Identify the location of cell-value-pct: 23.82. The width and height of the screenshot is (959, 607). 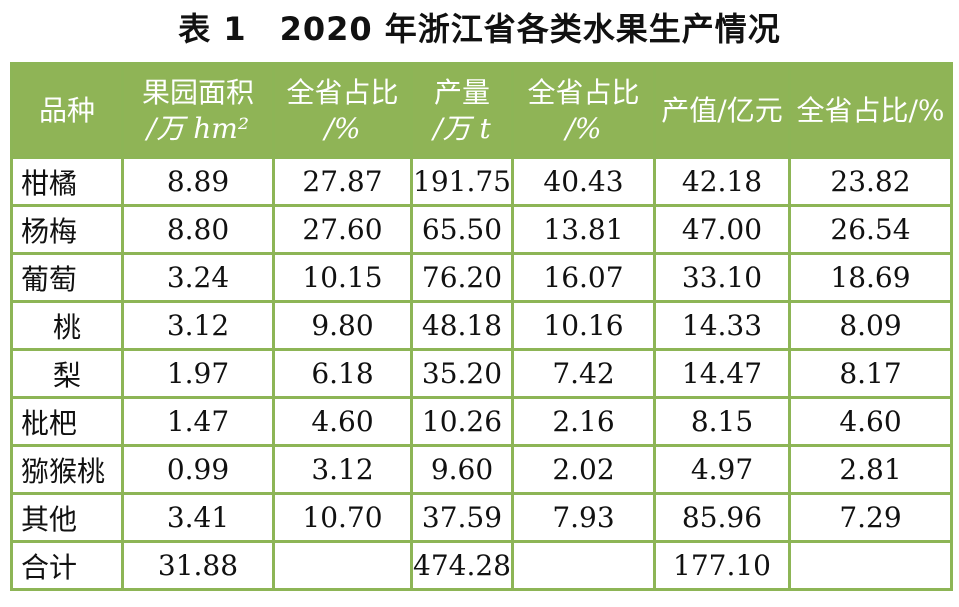
(870, 181).